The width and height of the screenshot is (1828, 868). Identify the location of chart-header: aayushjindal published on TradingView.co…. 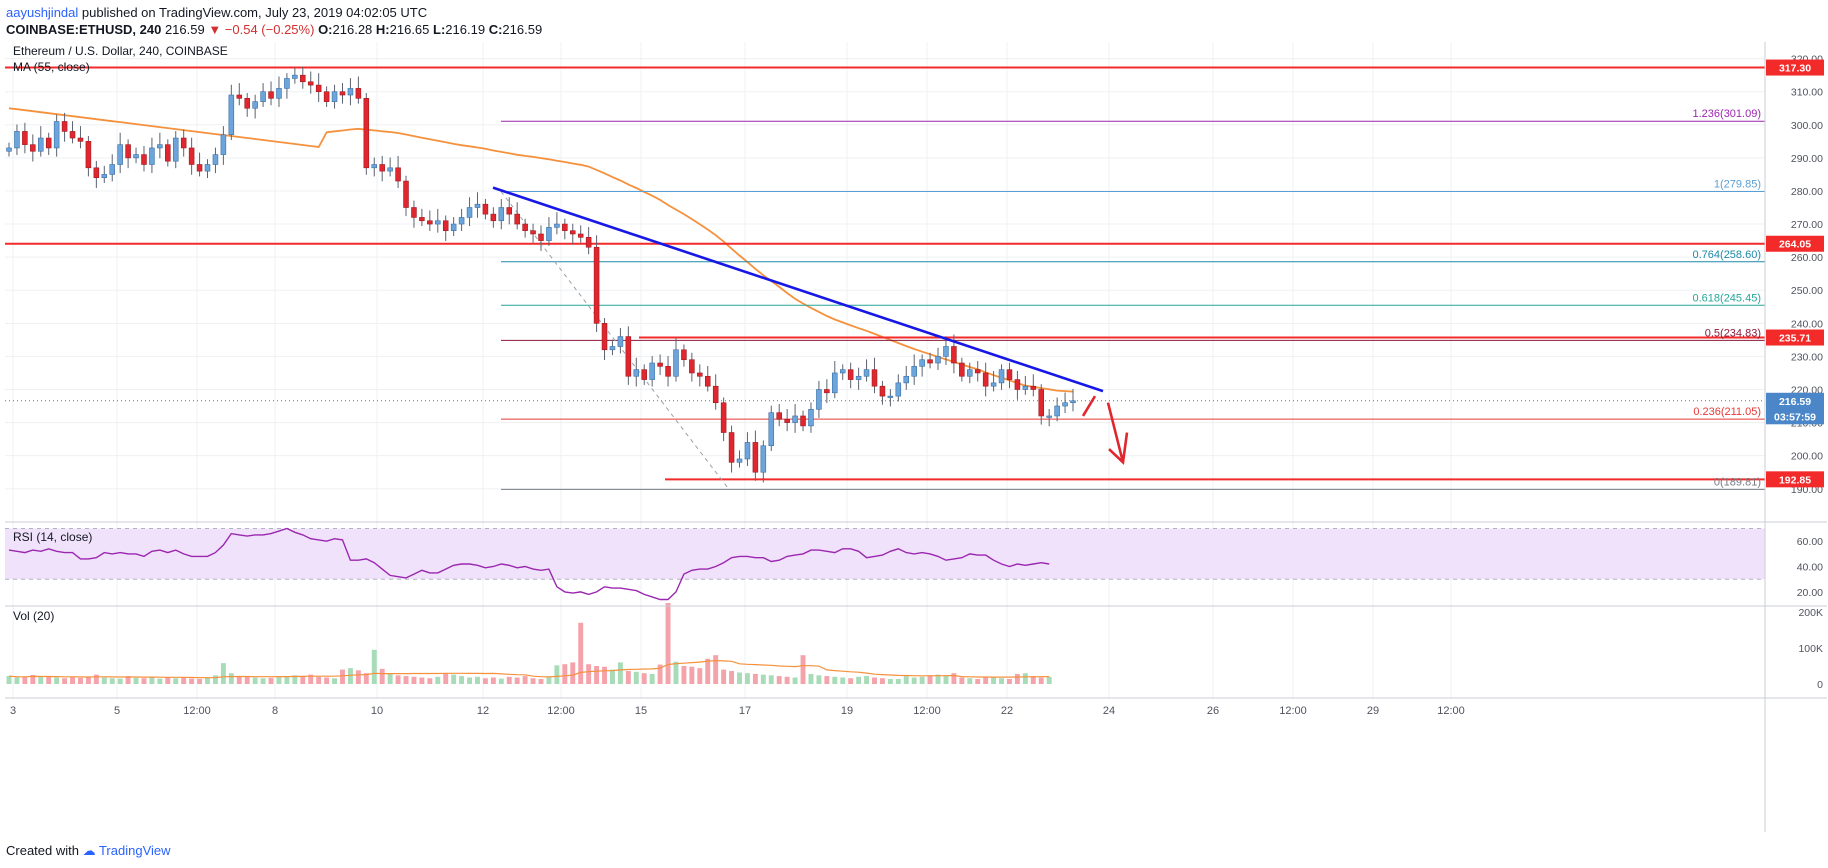
(914, 20).